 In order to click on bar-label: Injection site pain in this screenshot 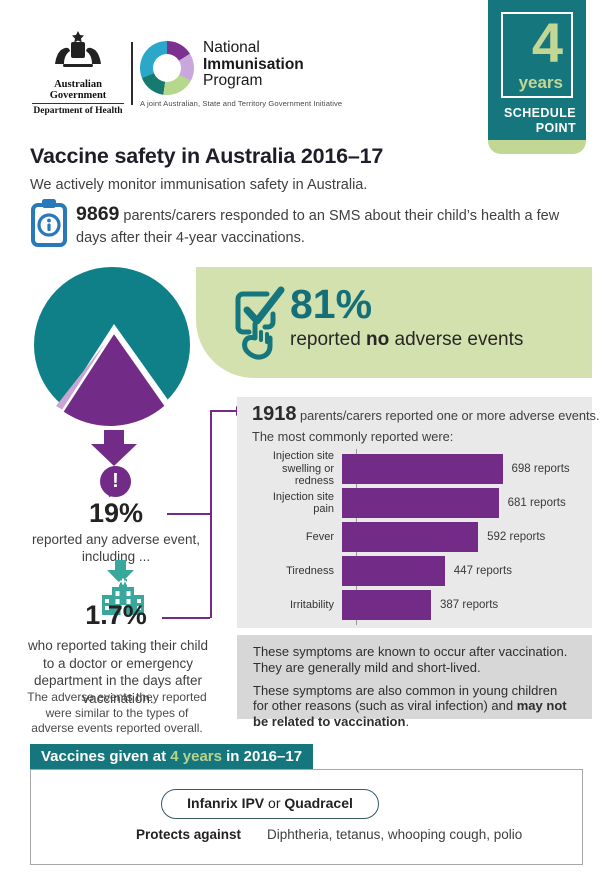, I will do `click(303, 503)`.